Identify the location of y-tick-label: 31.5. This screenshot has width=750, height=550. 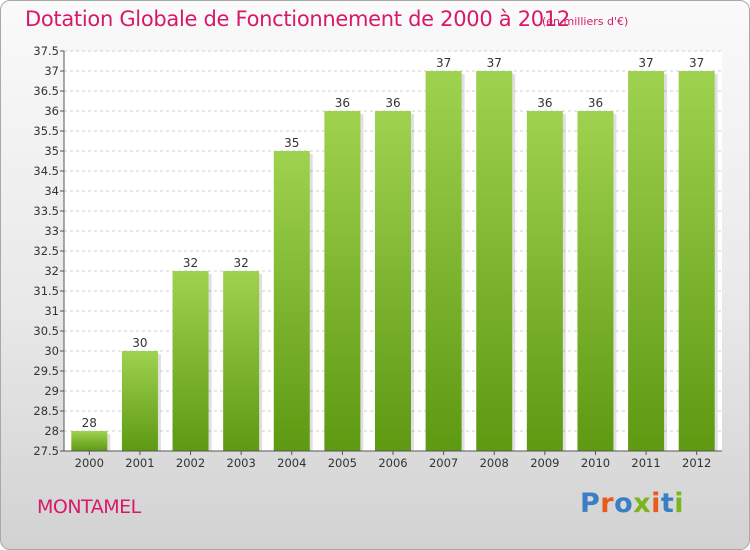
(46, 291).